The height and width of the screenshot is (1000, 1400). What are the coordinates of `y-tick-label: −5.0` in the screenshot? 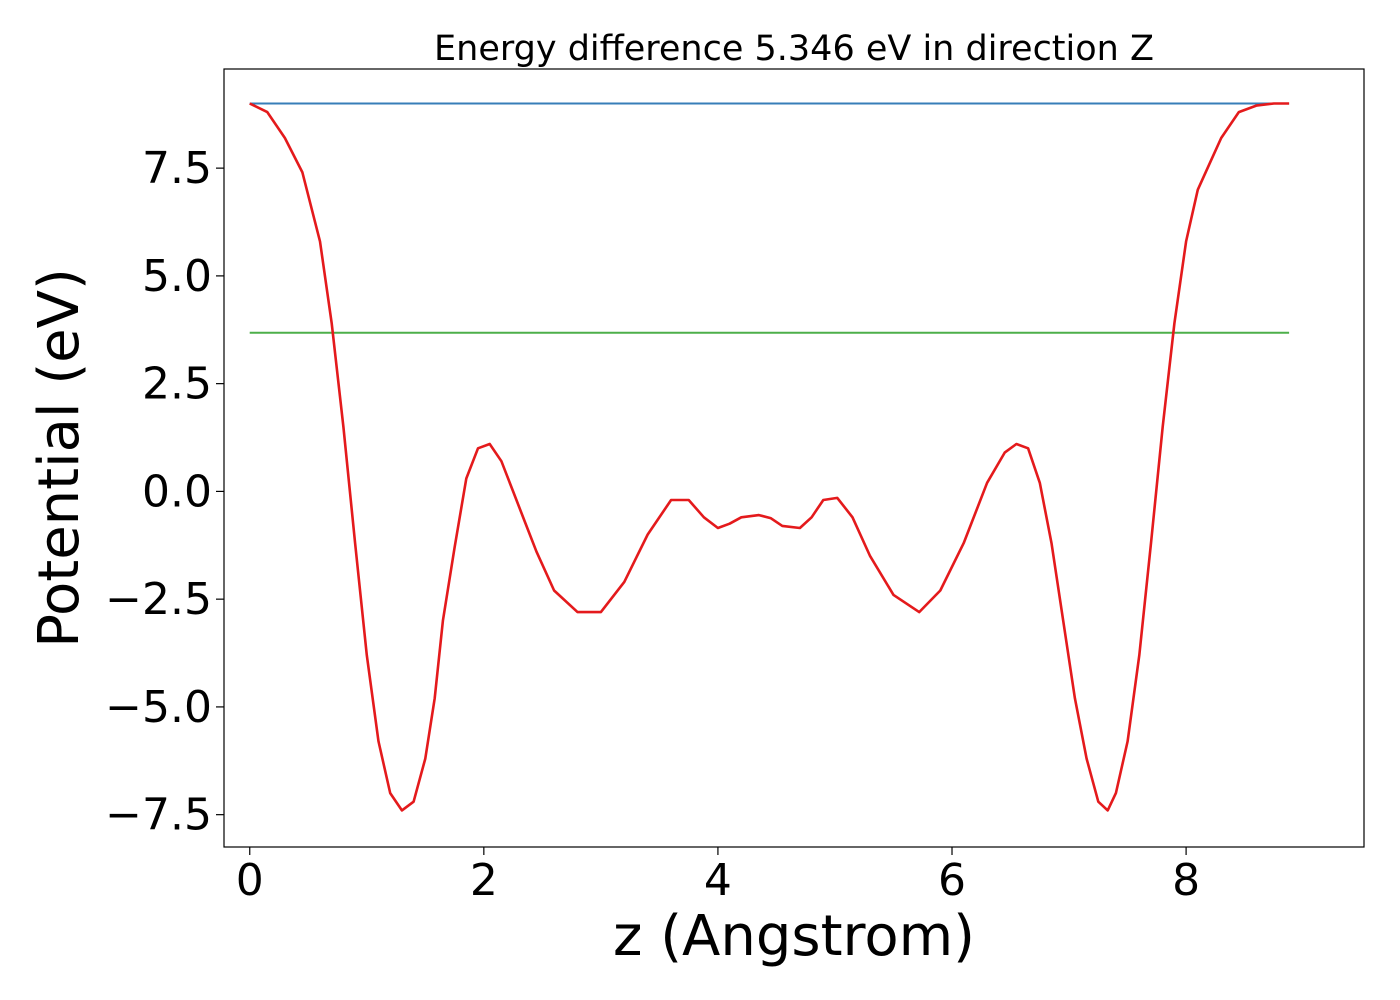 It's located at (158, 707).